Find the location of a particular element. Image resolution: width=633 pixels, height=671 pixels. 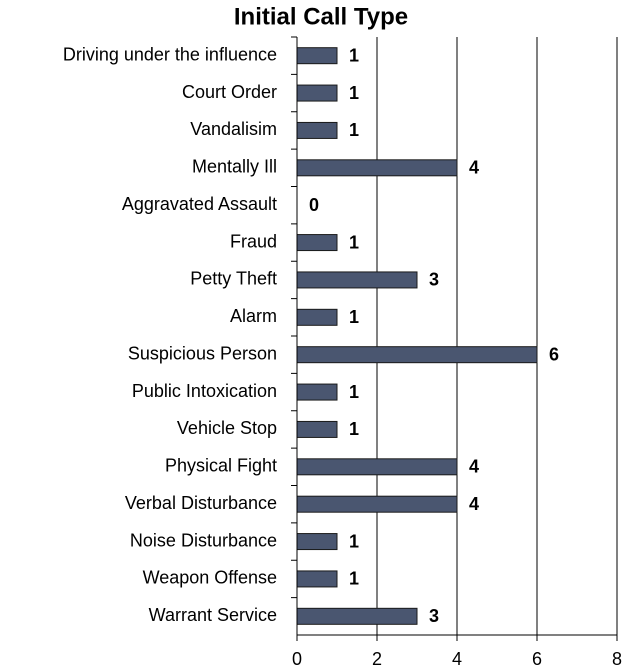

y-tick-label: Mentally Ill is located at coordinates (234, 167).